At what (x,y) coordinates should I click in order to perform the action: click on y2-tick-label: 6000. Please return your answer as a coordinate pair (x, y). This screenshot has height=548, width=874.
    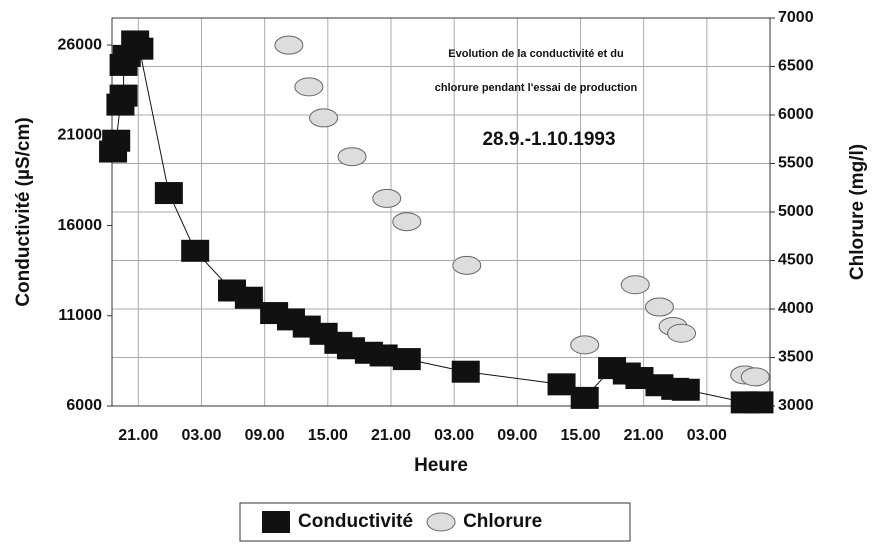
    Looking at the image, I should click on (796, 114).